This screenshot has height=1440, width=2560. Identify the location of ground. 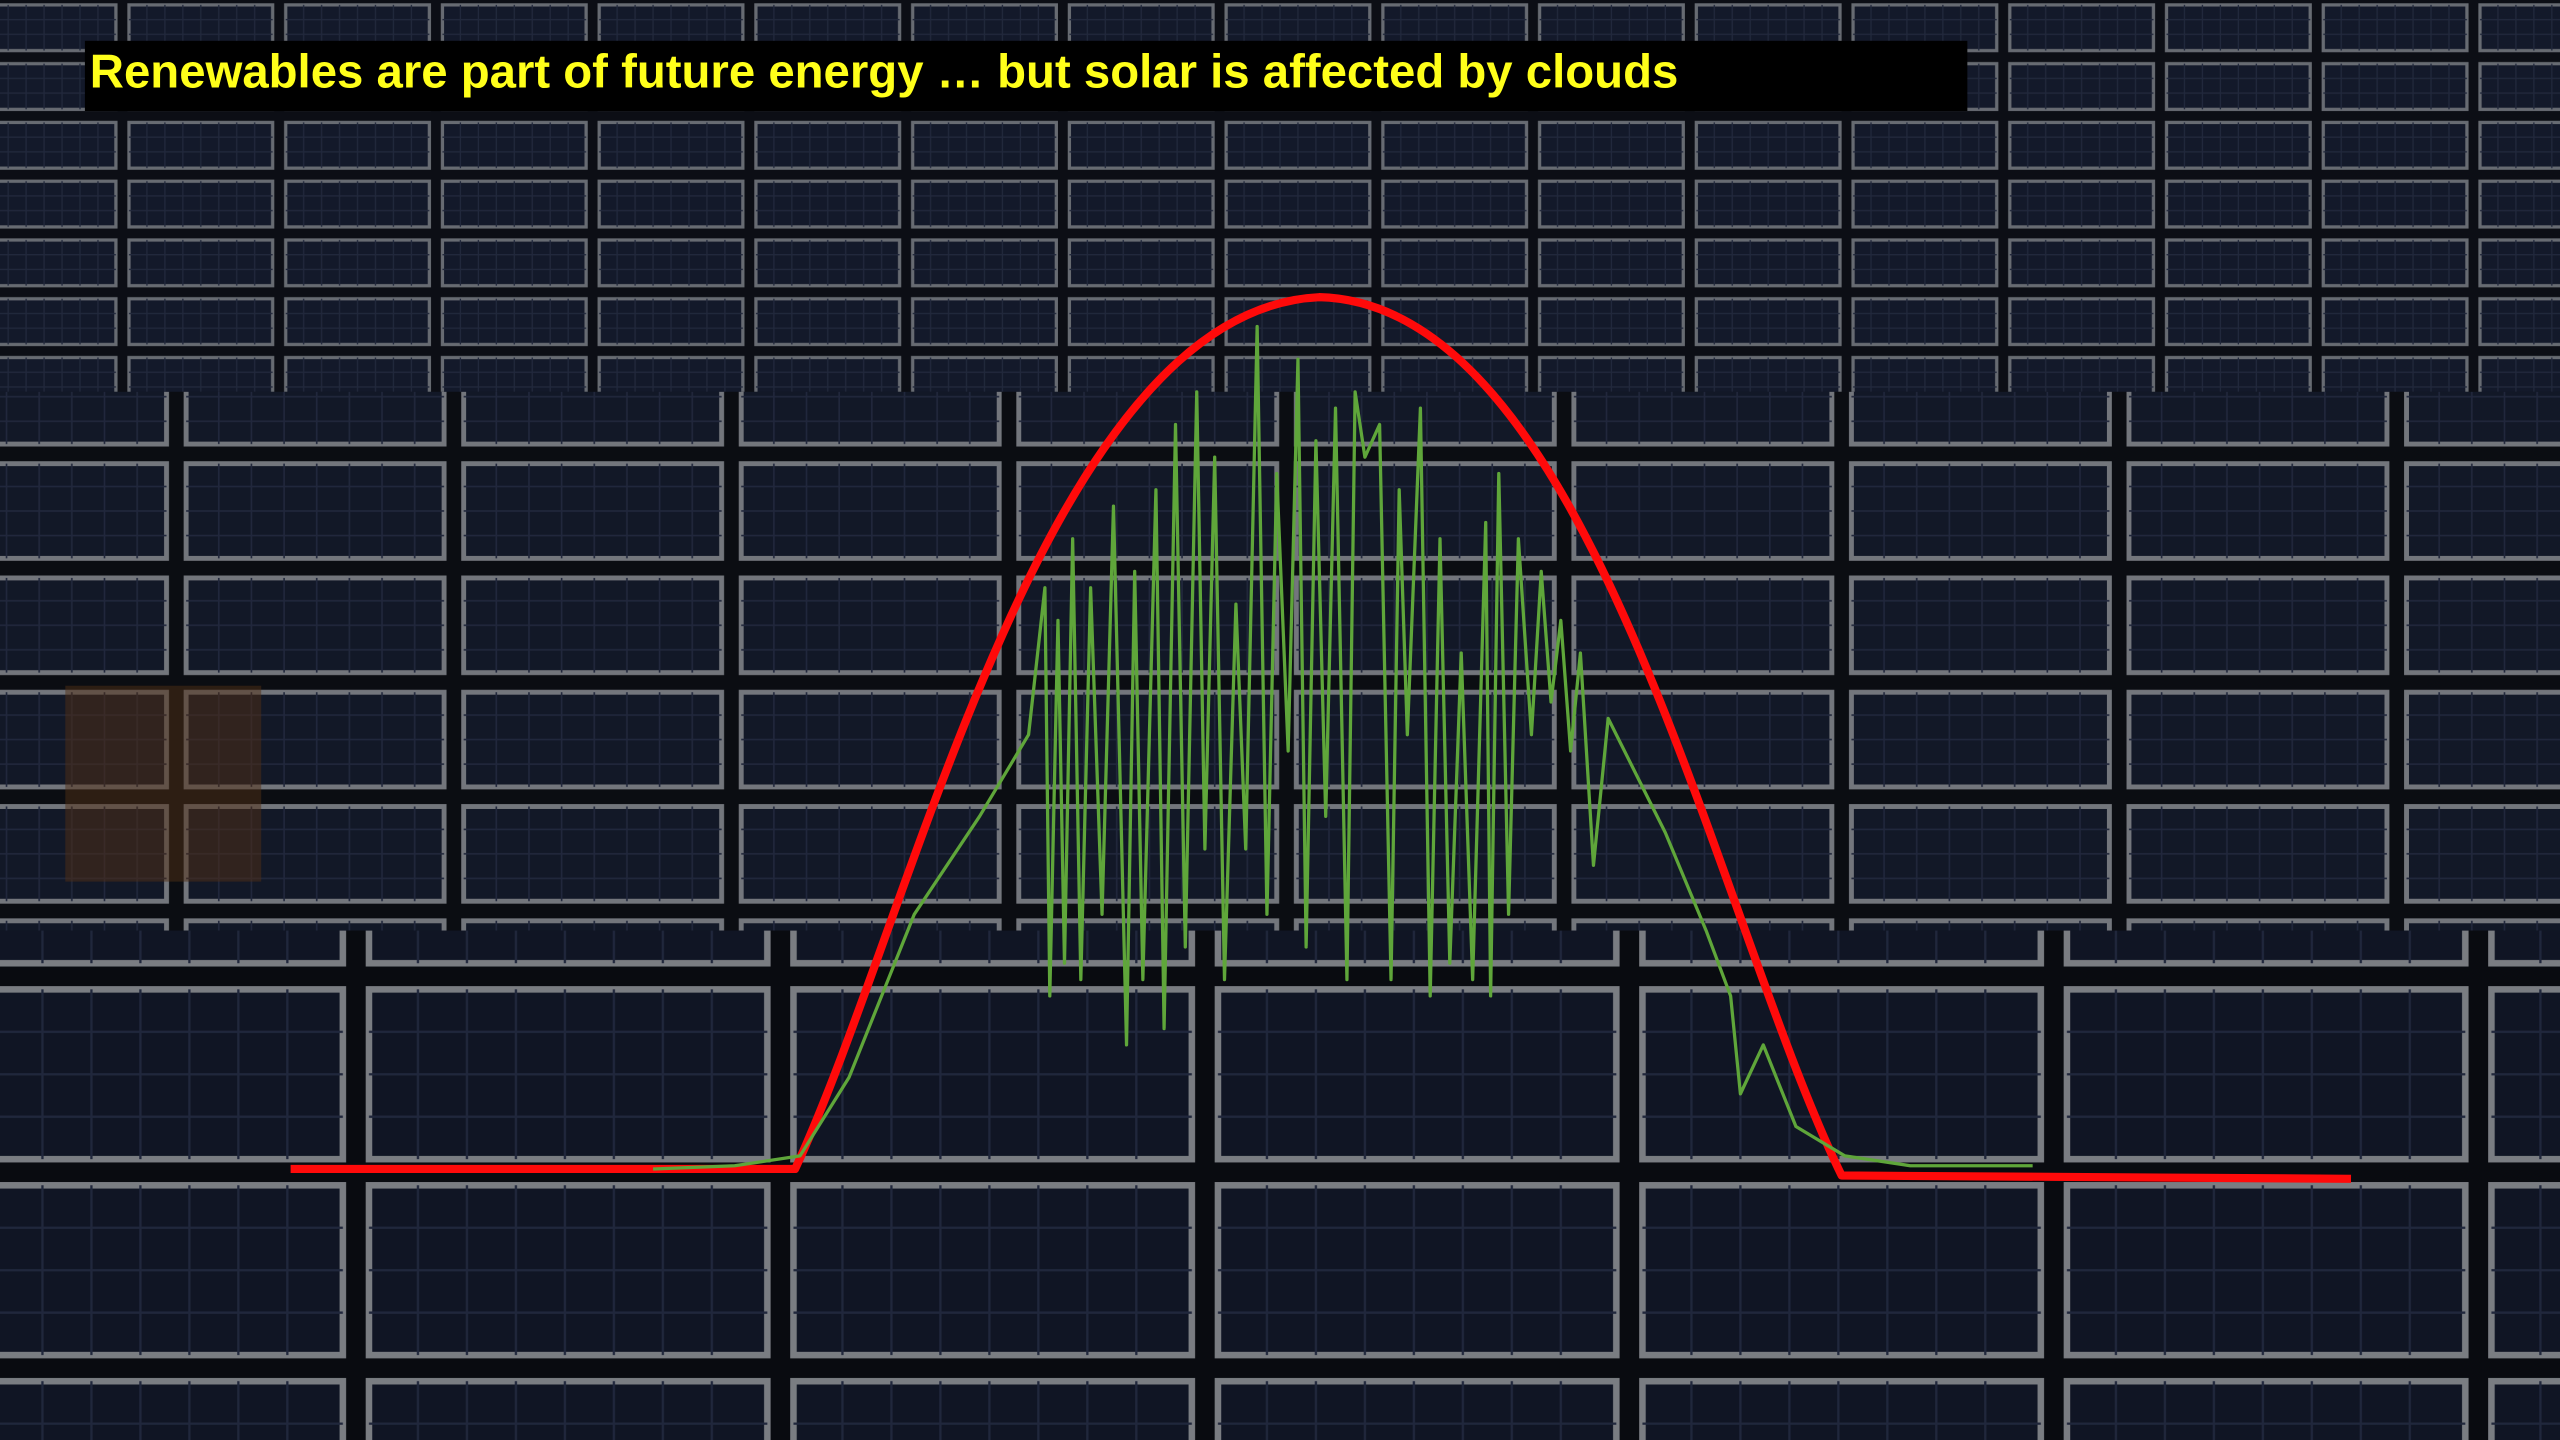
(163, 783).